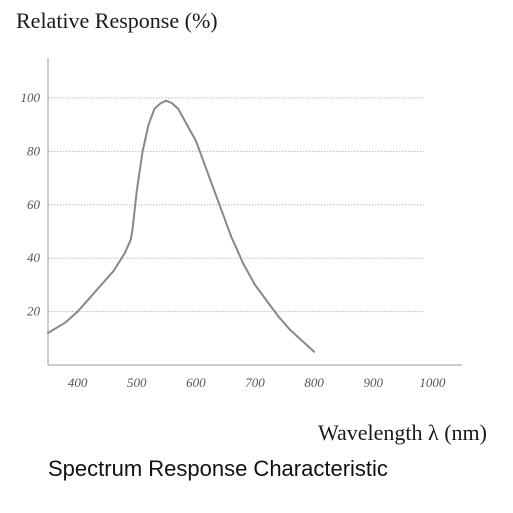 This screenshot has width=513, height=513. What do you see at coordinates (34, 150) in the screenshot?
I see `y-tick-label: 80` at bounding box center [34, 150].